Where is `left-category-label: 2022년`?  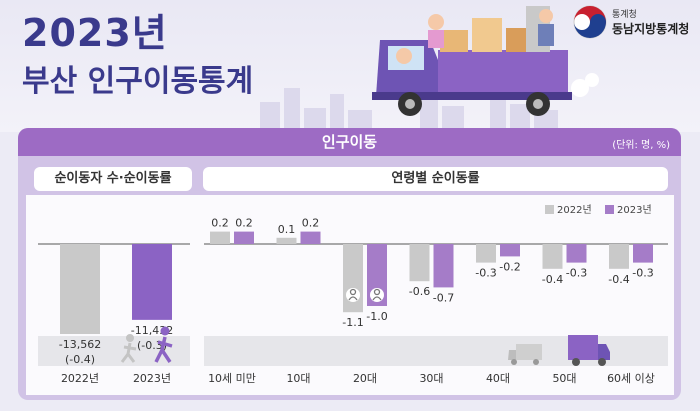
left-category-label: 2022년 is located at coordinates (80, 378).